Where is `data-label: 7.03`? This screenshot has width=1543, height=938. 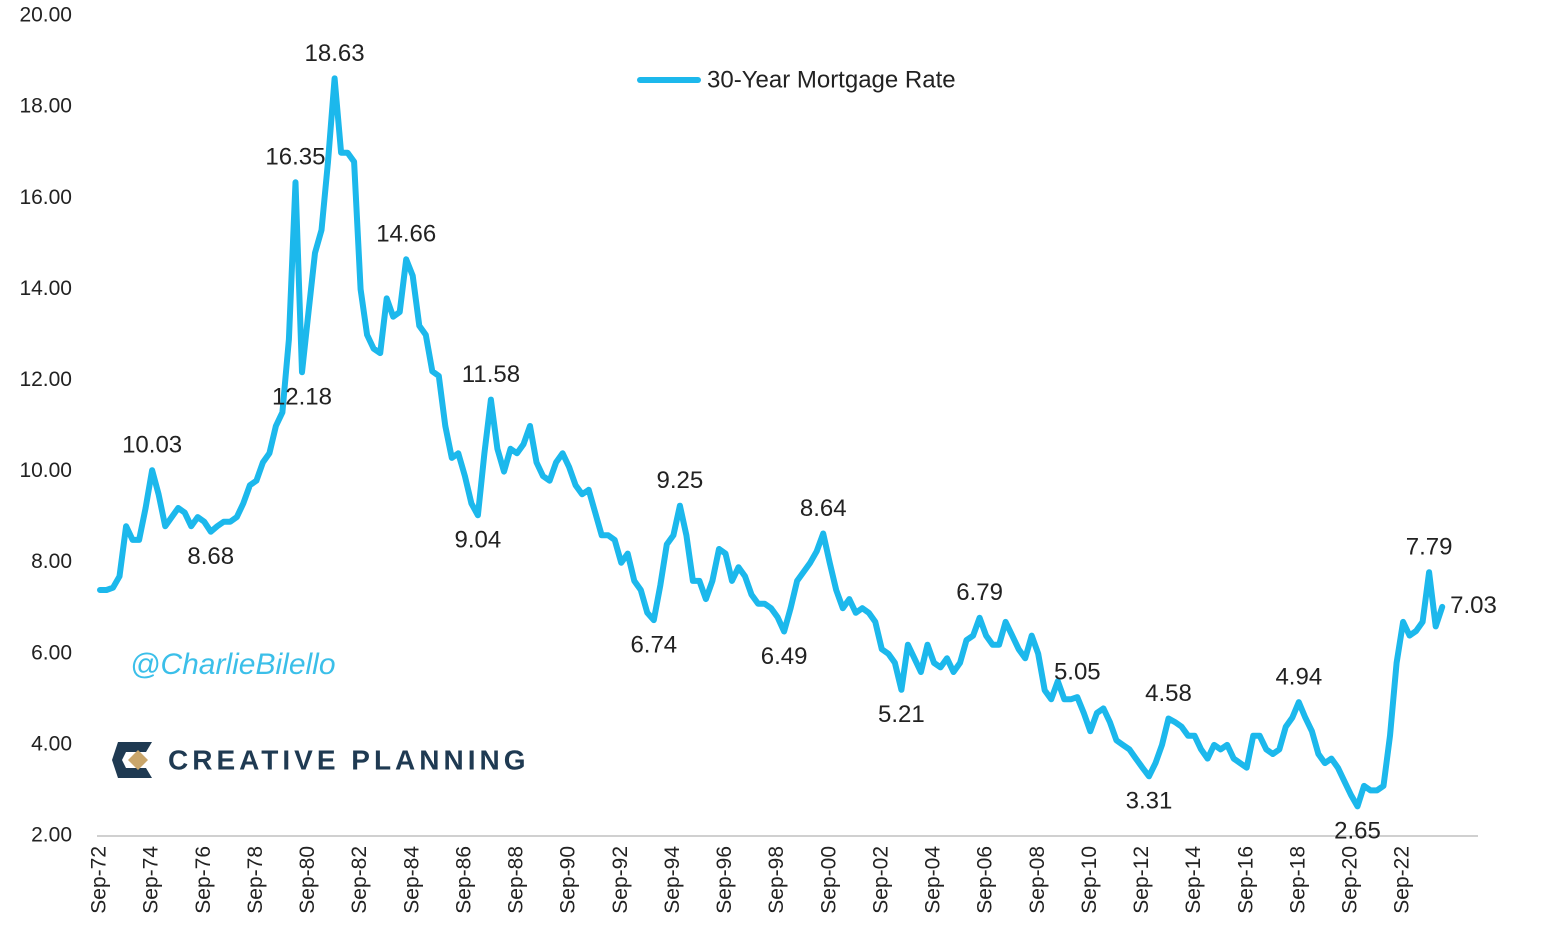
data-label: 7.03 is located at coordinates (1473, 605).